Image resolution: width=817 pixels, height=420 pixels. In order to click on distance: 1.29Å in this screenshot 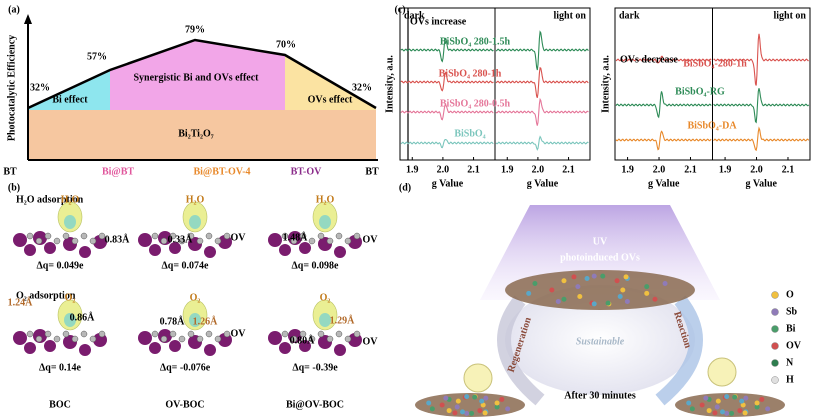, I will do `click(343, 320)`.